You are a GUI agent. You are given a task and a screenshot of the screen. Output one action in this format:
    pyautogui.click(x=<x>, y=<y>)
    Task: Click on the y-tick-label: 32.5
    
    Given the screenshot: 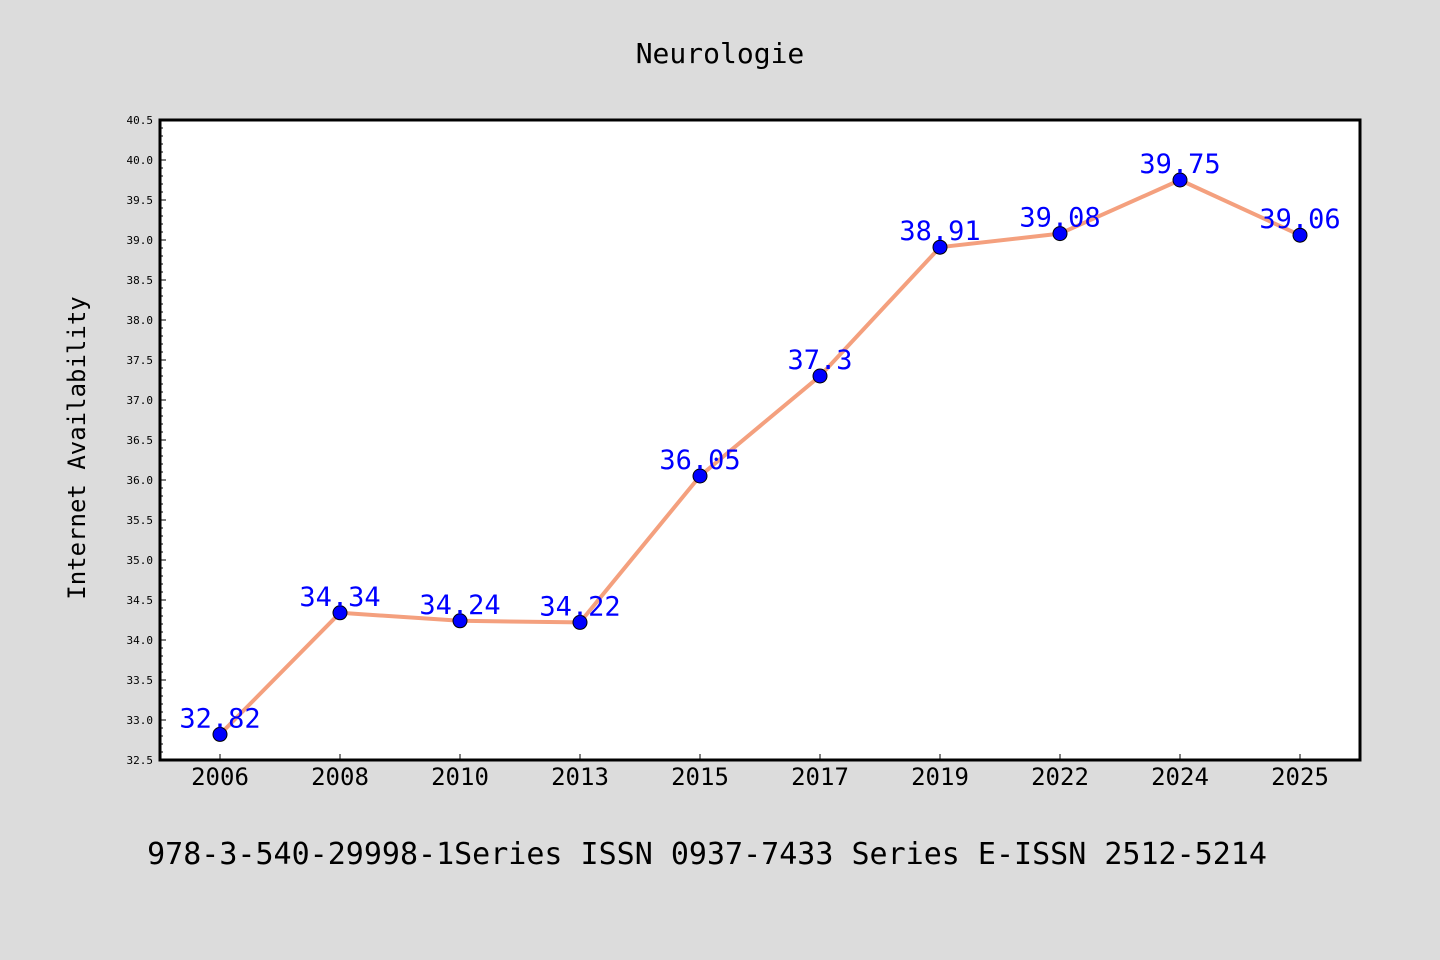 What is the action you would take?
    pyautogui.click(x=140, y=760)
    